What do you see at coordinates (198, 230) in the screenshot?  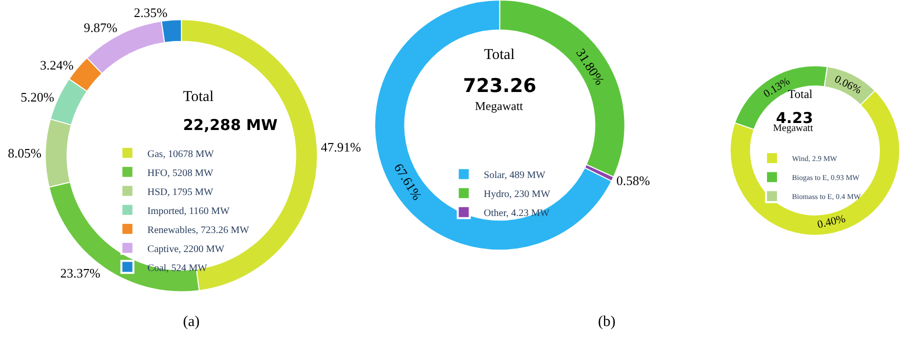 I see `legend-label: Renewables, 723.26 MW` at bounding box center [198, 230].